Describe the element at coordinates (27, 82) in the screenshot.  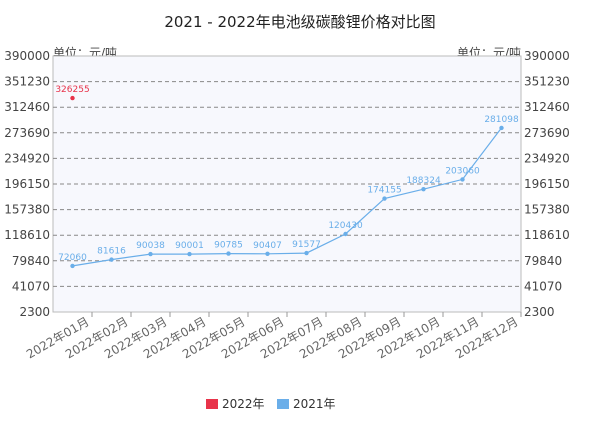
I see `y-tick-label-left: 351230` at that location.